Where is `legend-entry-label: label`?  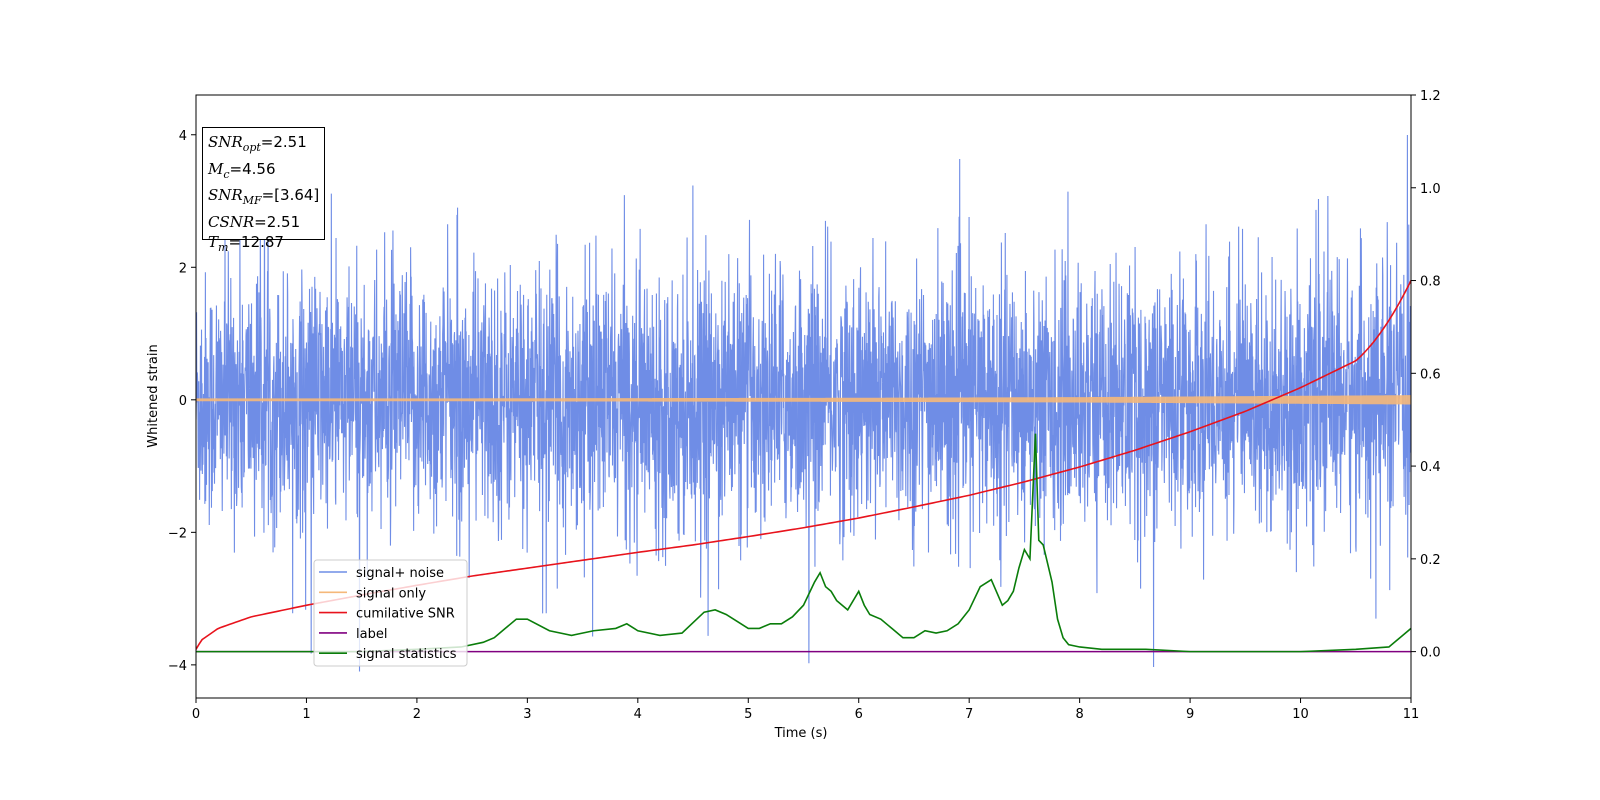
legend-entry-label: label is located at coordinates (371, 634).